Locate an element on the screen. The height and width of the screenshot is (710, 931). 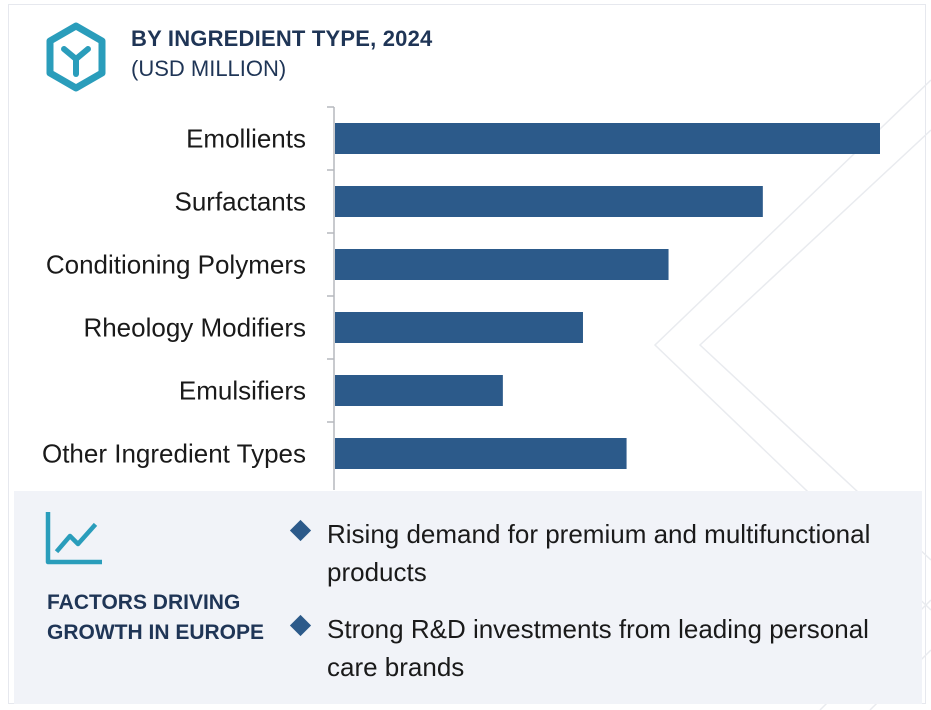
bar-other-ingredient-types is located at coordinates (481, 453).